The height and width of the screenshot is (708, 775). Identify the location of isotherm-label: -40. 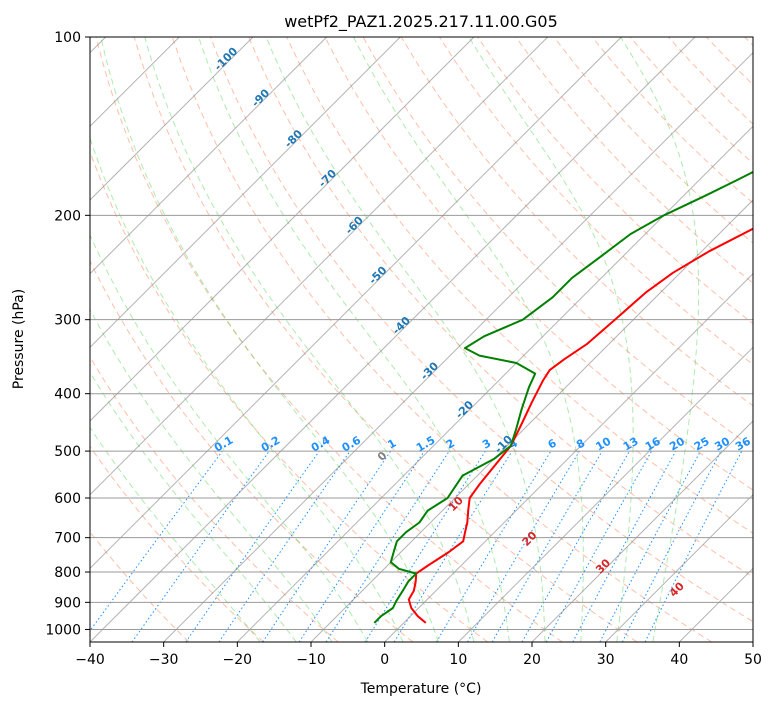
(401, 325).